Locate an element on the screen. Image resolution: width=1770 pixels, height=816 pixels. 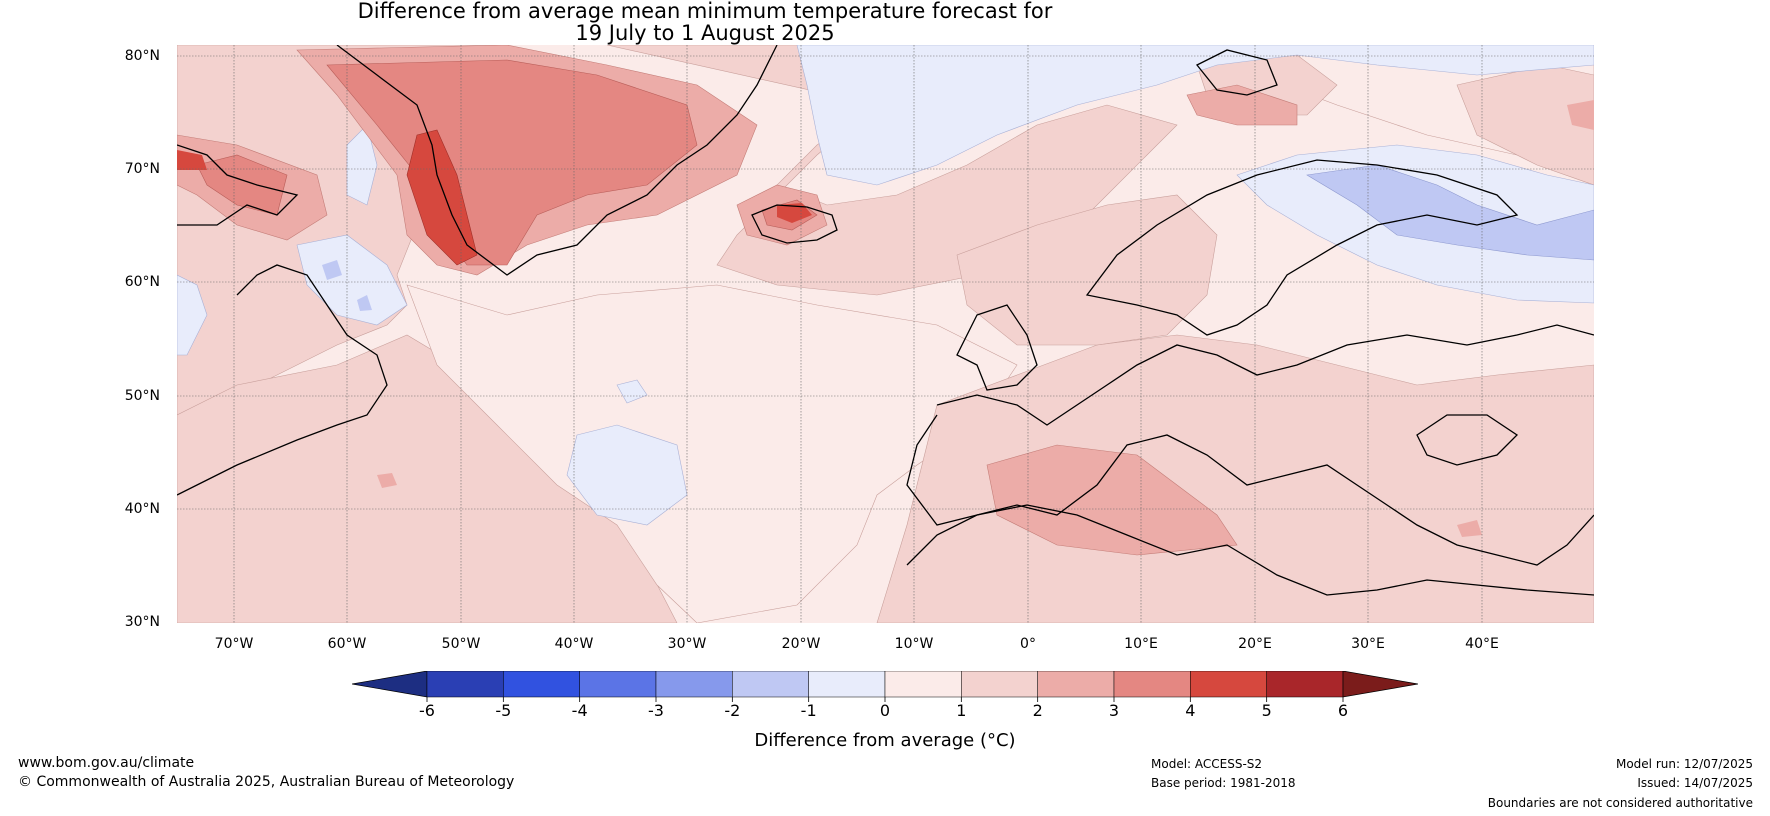
lon-label-30w: 30°W is located at coordinates (687, 644).